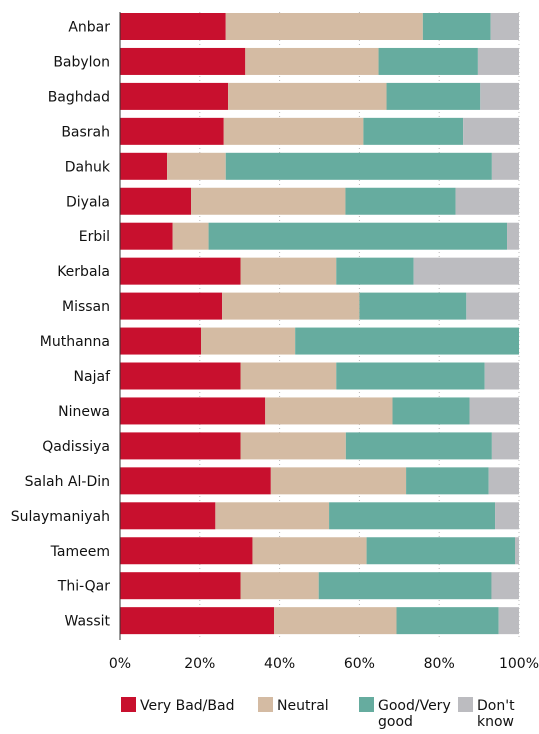  I want to click on legend-label: Good/Very, so click(414, 706).